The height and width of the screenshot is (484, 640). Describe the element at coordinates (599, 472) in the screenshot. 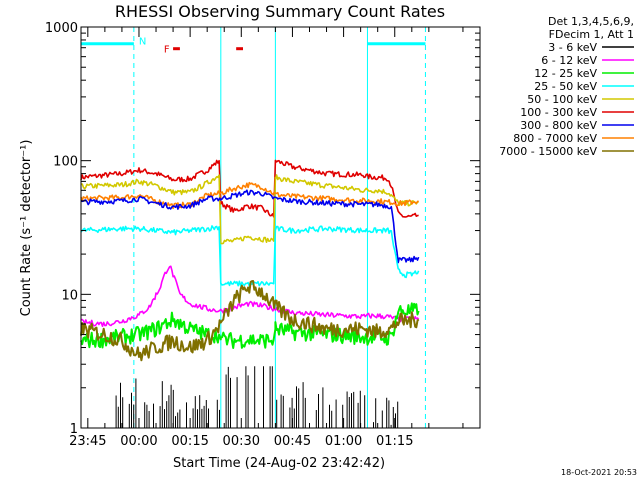

I see `footer-timestamp: 18-Oct-2021 20:53` at that location.